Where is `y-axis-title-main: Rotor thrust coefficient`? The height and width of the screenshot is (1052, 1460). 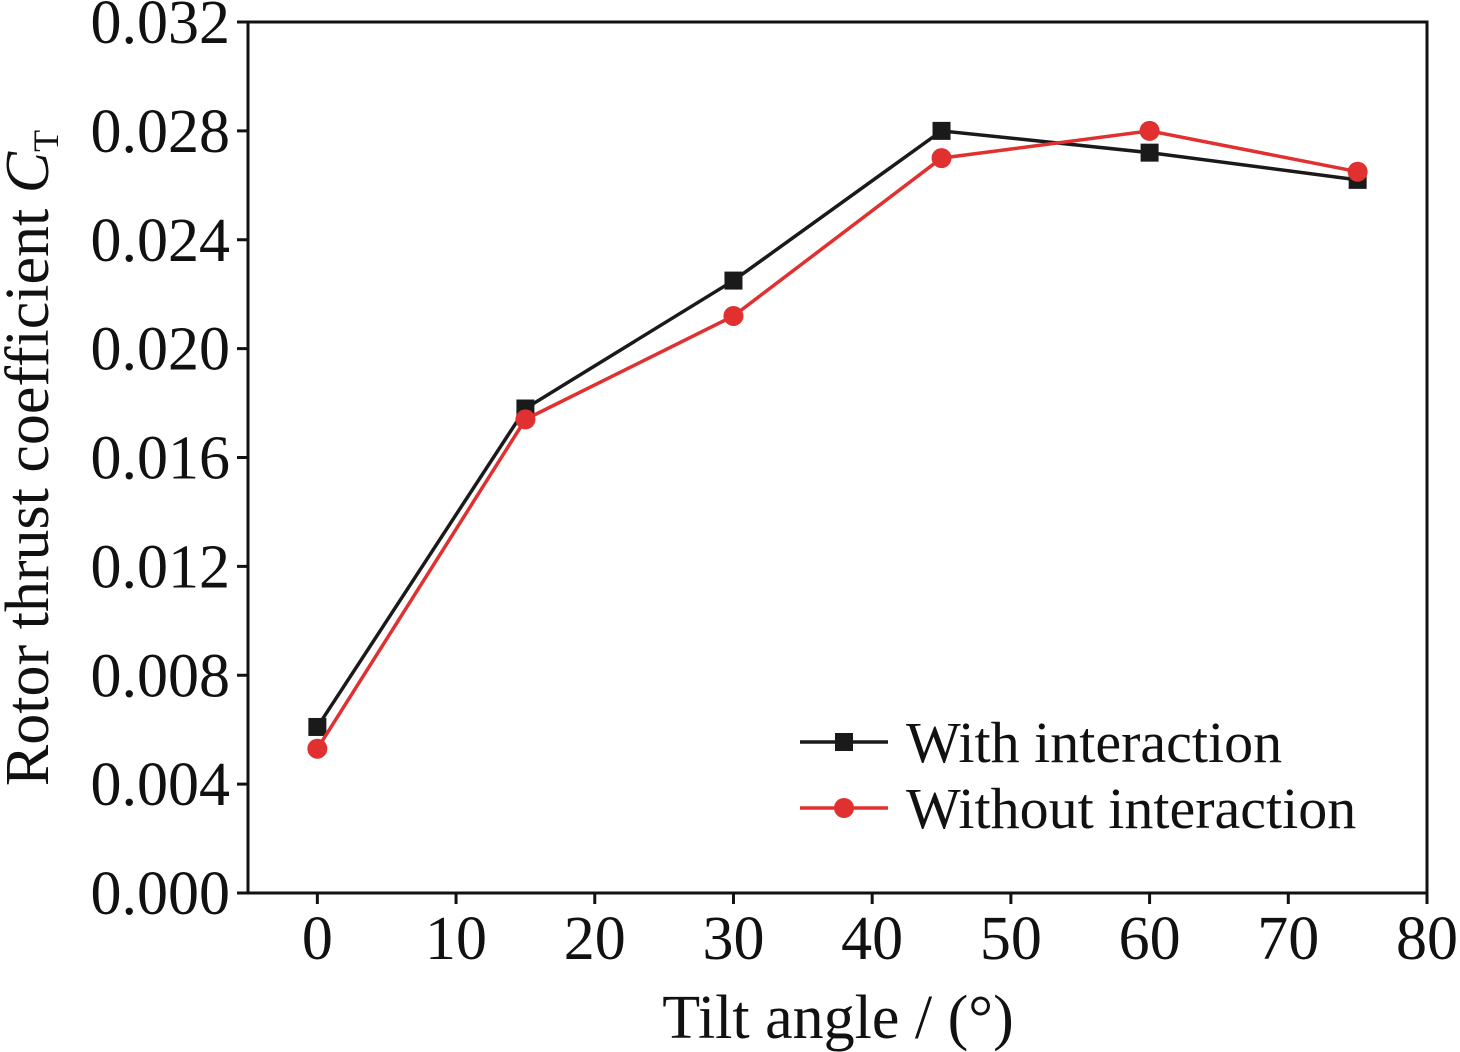 y-axis-title-main: Rotor thrust coefficient is located at coordinates (31, 489).